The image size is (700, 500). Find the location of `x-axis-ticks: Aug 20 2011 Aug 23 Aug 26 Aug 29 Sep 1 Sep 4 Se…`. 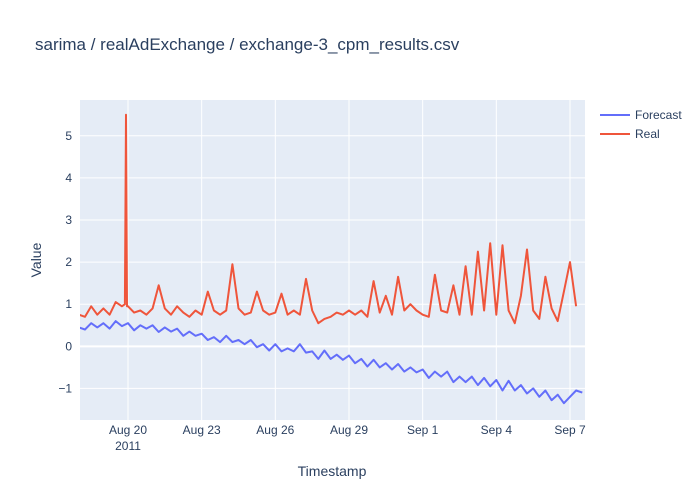

x-axis-ticks: Aug 20 2011 Aug 23 Aug 26 Aug 29 Sep 1 Sep 4 Se… is located at coordinates (347, 438).